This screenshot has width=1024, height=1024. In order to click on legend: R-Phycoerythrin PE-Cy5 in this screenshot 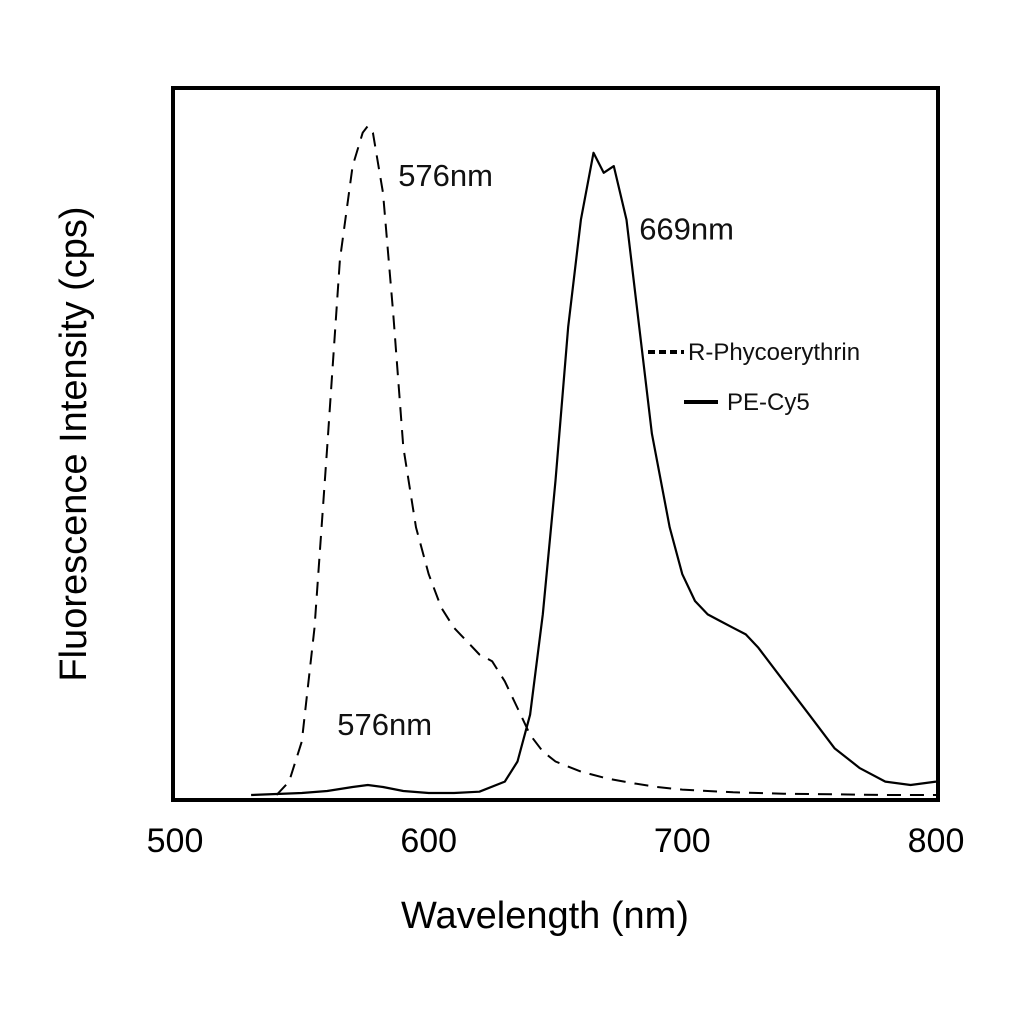, I will do `click(754, 377)`.